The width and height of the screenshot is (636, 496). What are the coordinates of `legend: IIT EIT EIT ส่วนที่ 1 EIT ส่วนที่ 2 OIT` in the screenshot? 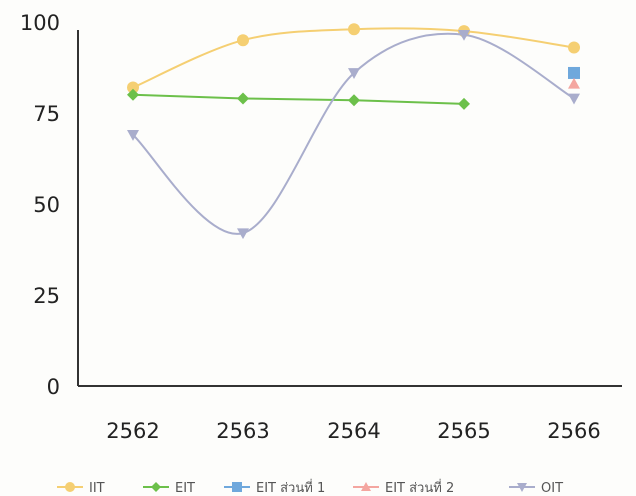 It's located at (310, 487).